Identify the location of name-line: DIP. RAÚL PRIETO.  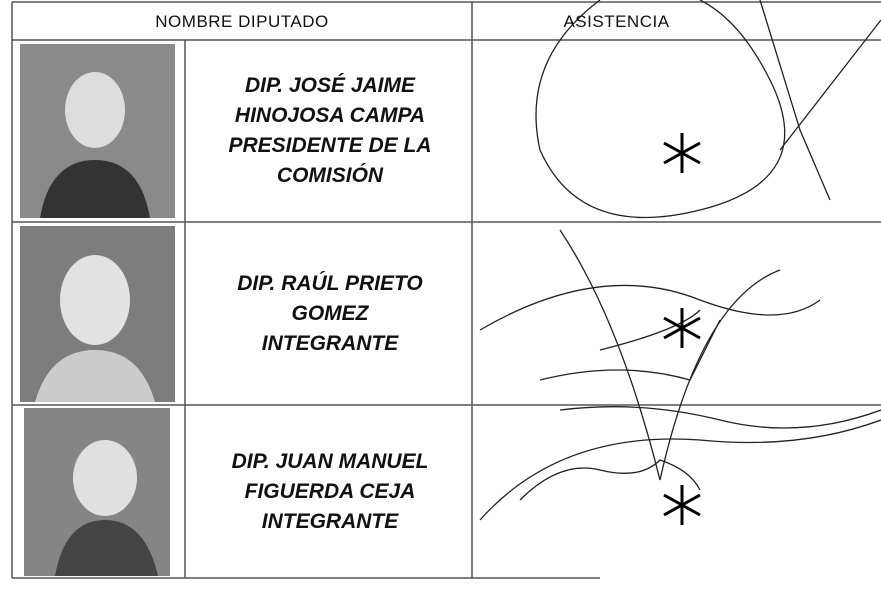
(330, 283).